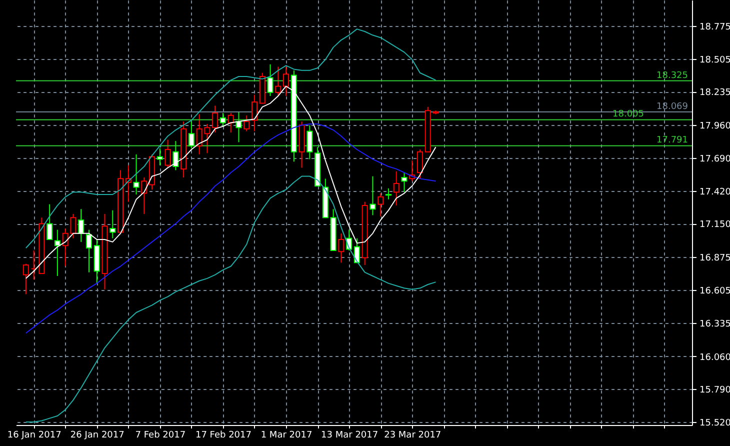 The height and width of the screenshot is (446, 730). I want to click on x-tick-label: 13 Mar 2017, so click(349, 435).